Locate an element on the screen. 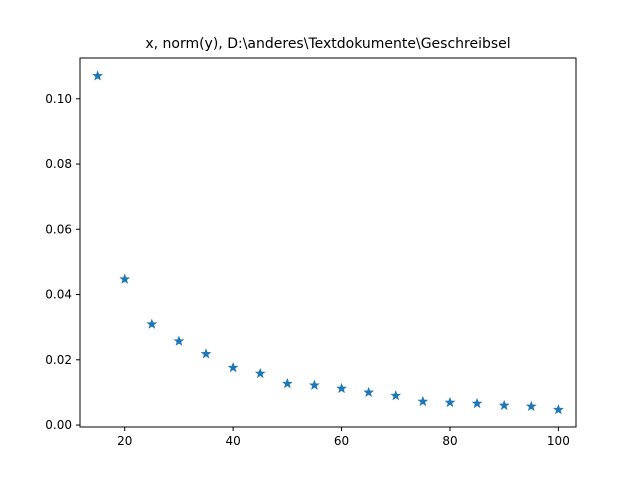 The height and width of the screenshot is (485, 640). x-tick-label: 100 is located at coordinates (558, 441).